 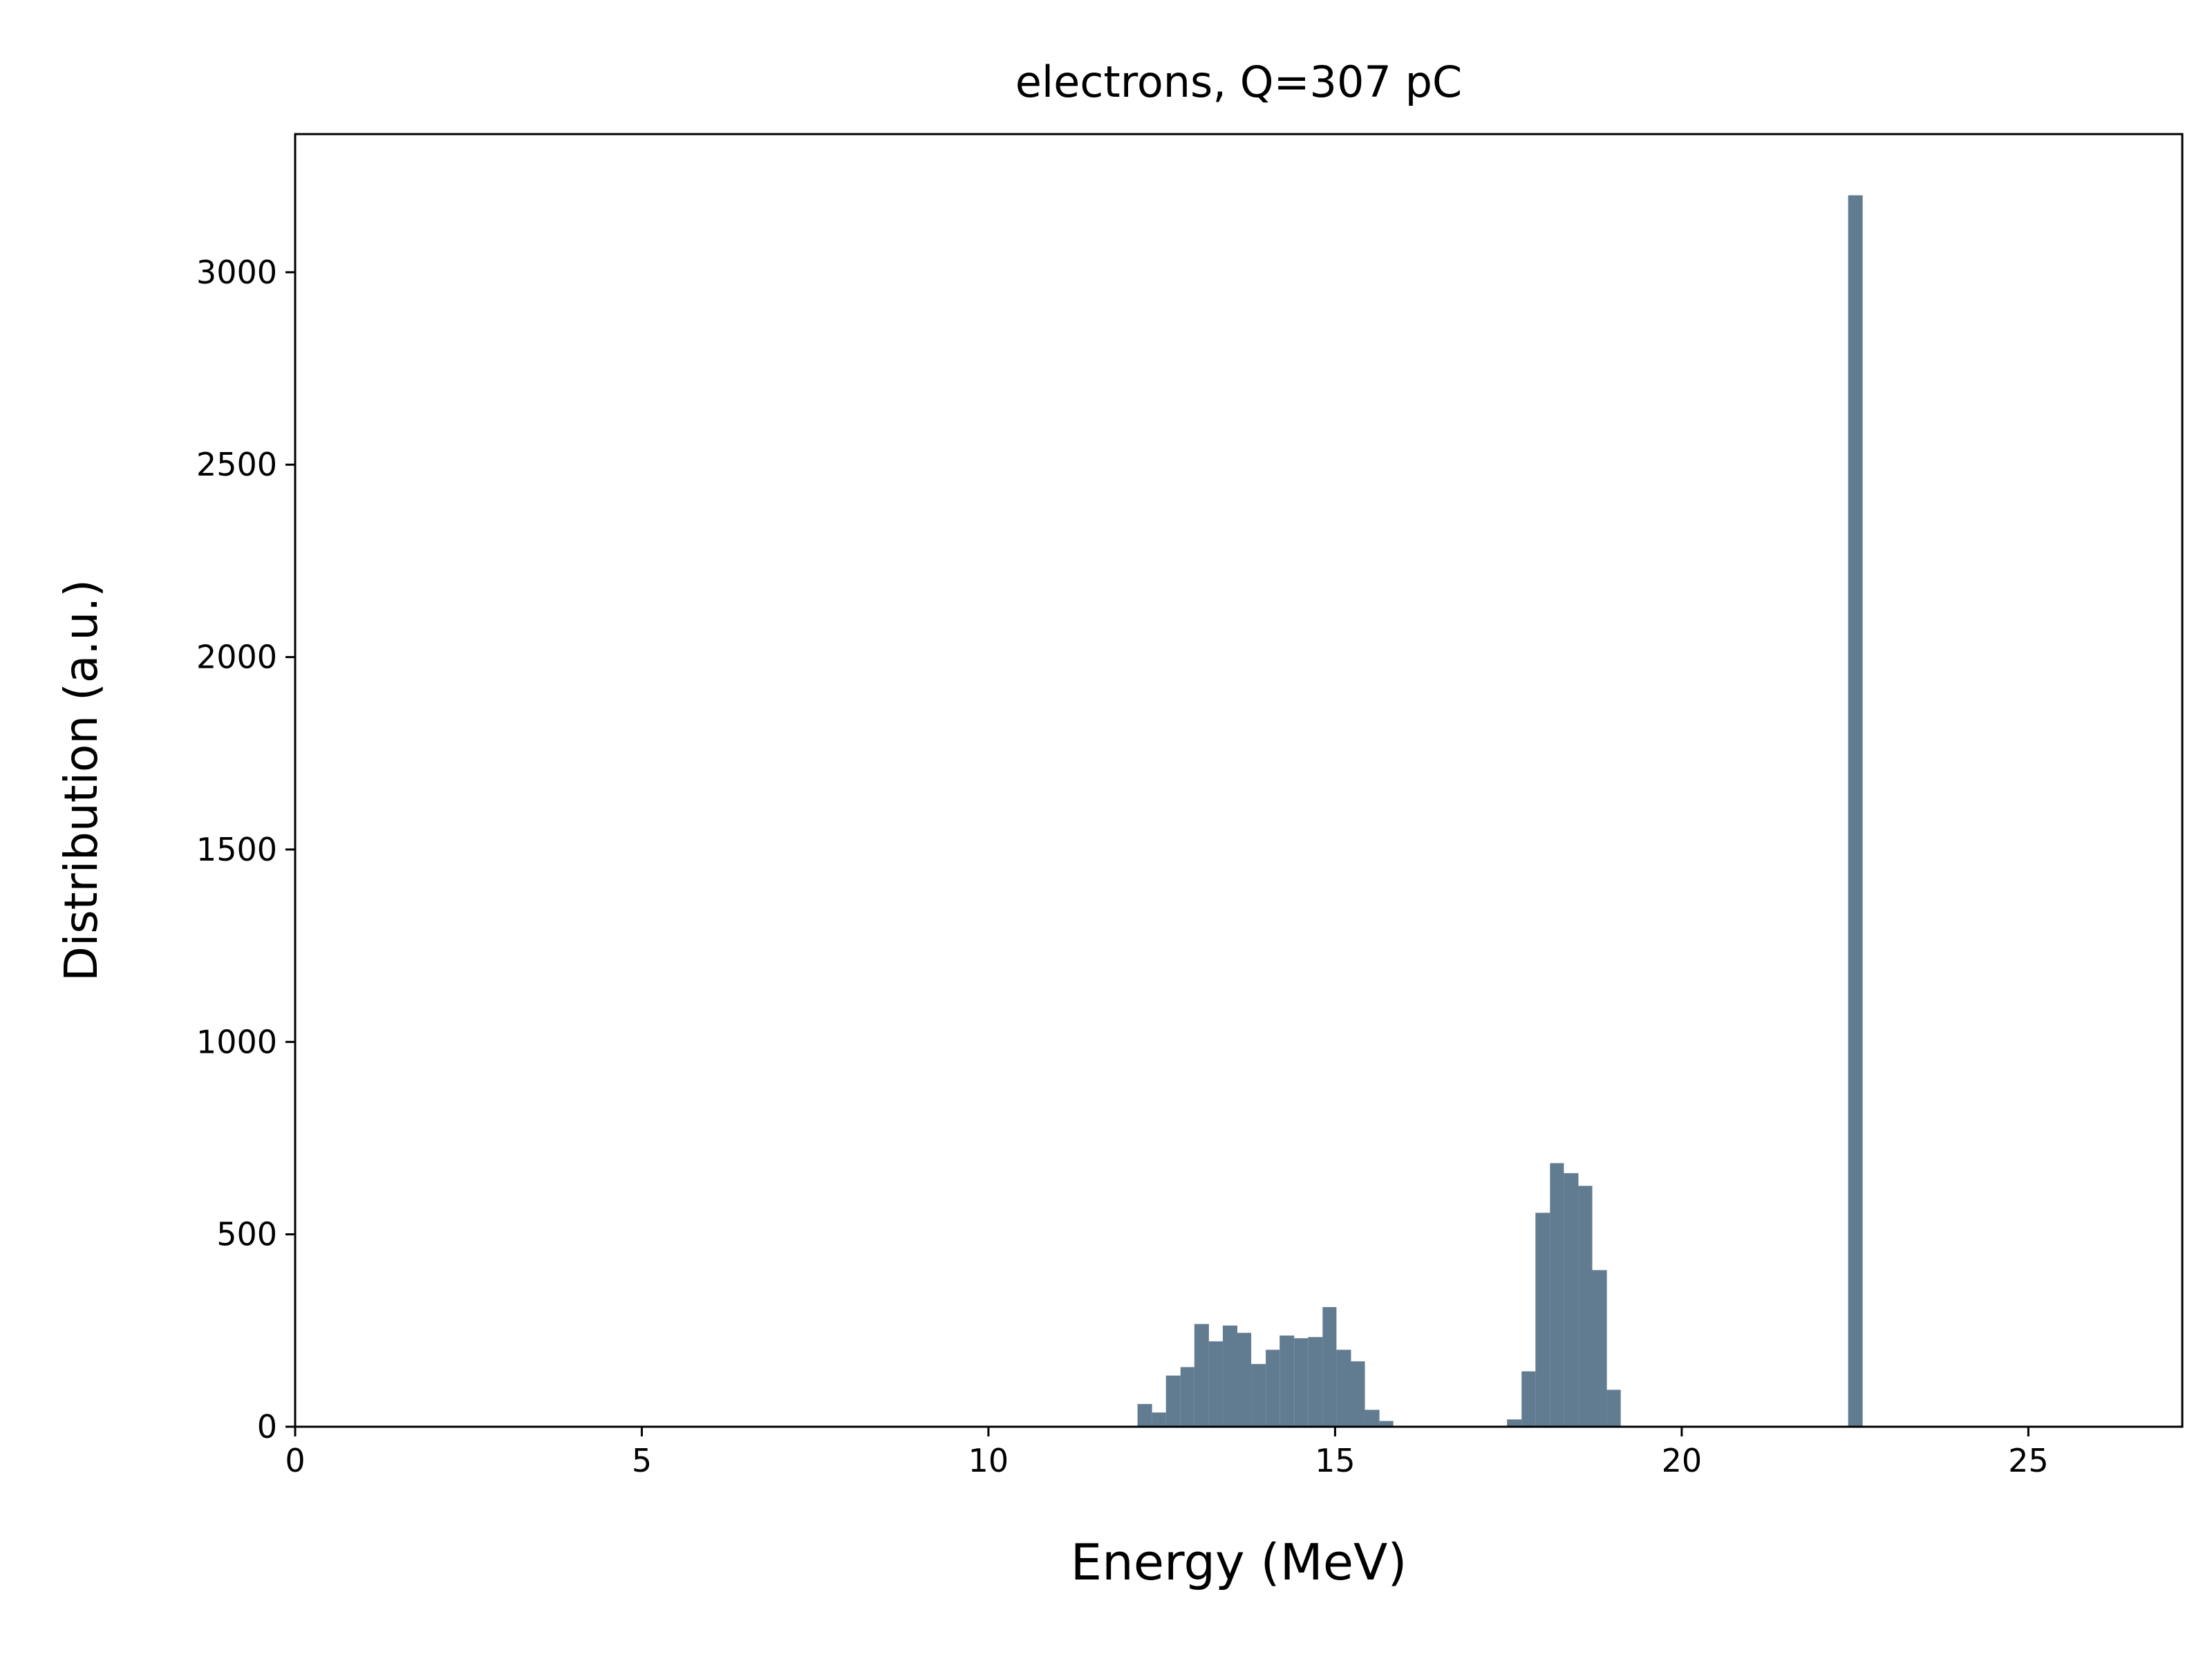 I want to click on x-tick-label: 25, so click(x=2028, y=1460).